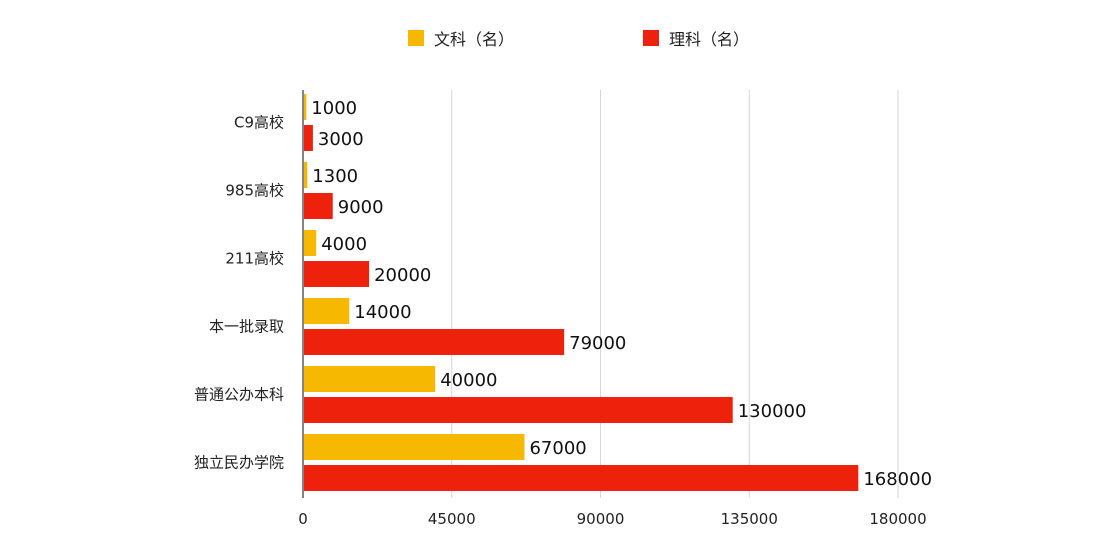  Describe the element at coordinates (239, 463) in the screenshot. I see `category-label-5: 独立民办学院` at that location.